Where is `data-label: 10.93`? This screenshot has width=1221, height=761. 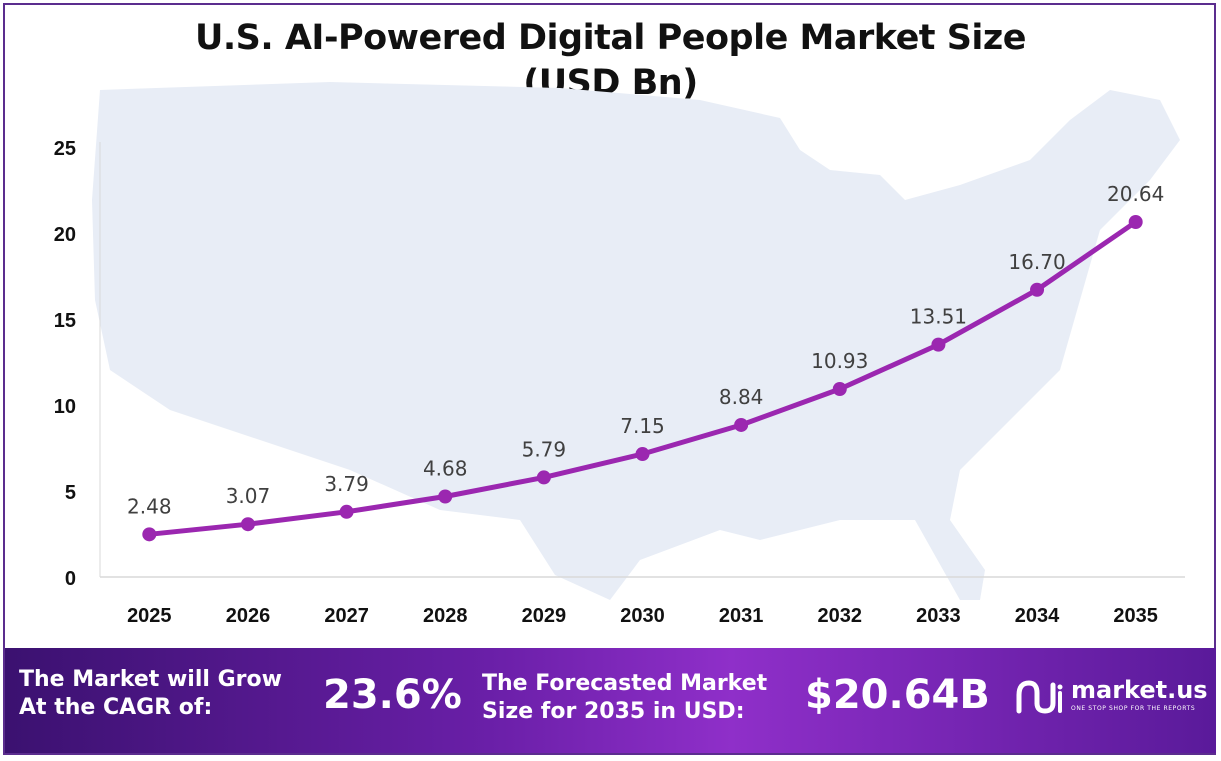 data-label: 10.93 is located at coordinates (839, 361).